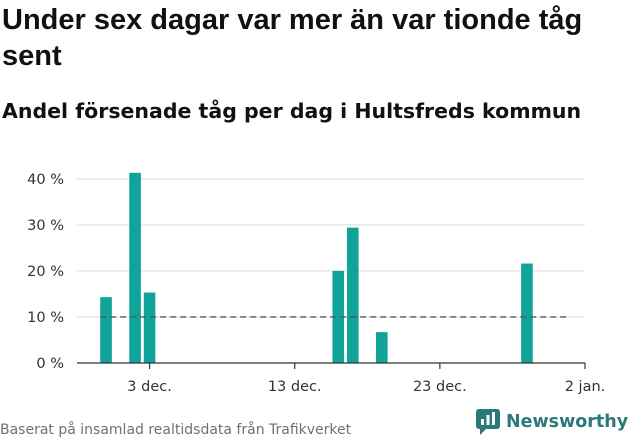  Describe the element at coordinates (440, 387) in the screenshot. I see `x-tick-label: 23 dec.` at that location.